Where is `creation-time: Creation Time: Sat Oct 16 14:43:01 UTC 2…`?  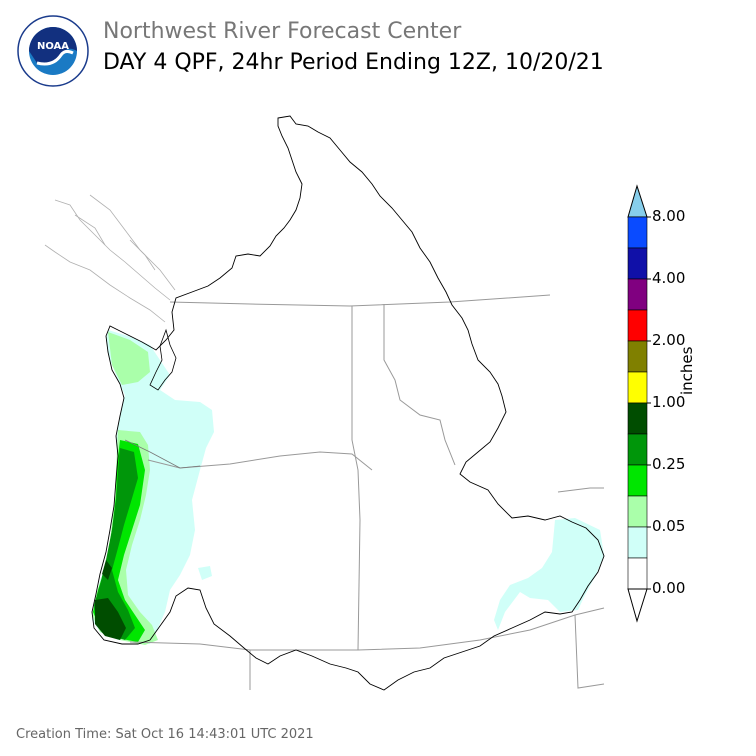
creation-time: Creation Time: Sat Oct 16 14:43:01 UTC 2… is located at coordinates (165, 734).